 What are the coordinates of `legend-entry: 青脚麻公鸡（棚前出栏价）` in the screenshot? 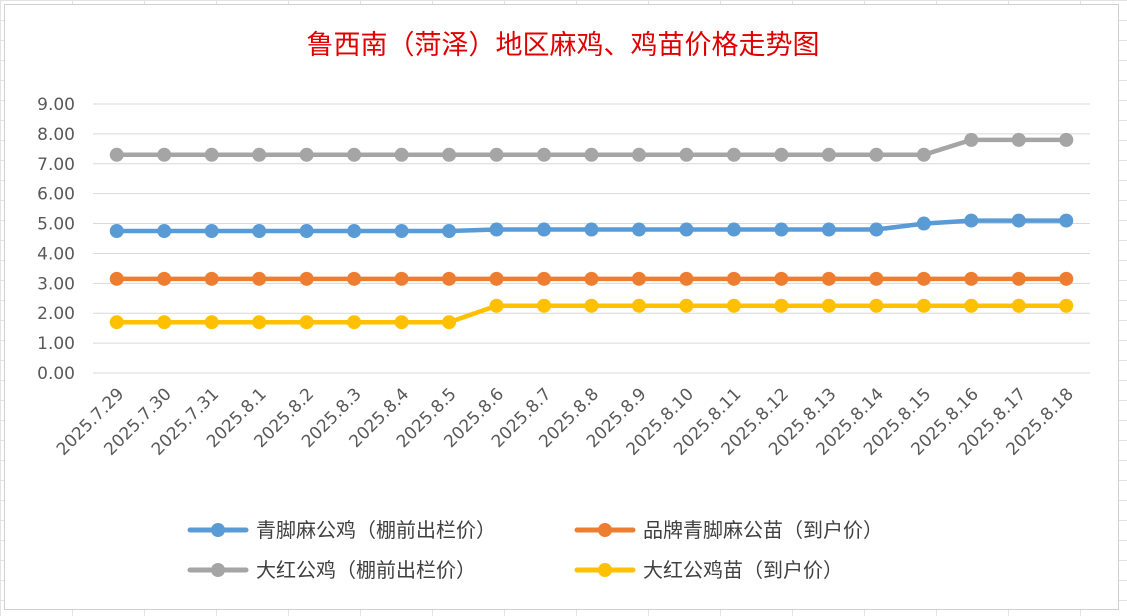 It's located at (341, 530).